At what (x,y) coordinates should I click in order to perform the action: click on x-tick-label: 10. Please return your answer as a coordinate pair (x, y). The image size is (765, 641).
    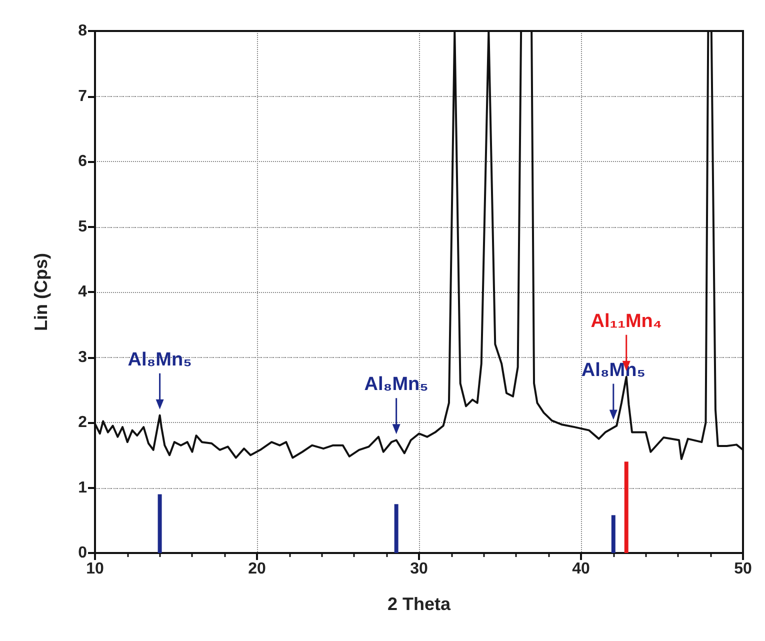
    Looking at the image, I should click on (95, 569).